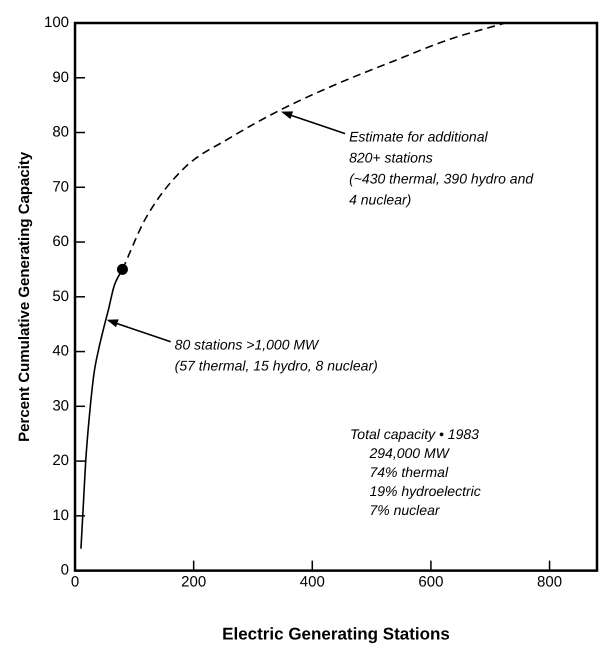 Image resolution: width=611 pixels, height=659 pixels. I want to click on x-tick-label: 800, so click(549, 582).